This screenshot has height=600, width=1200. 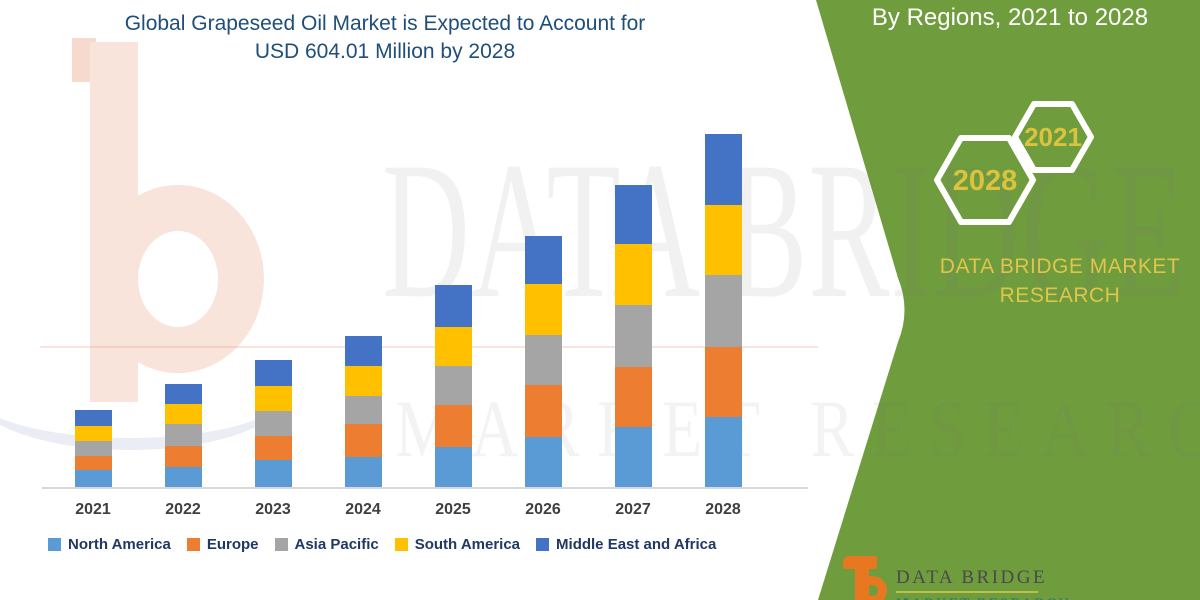 What do you see at coordinates (723, 451) in the screenshot?
I see `bar-segment-north-america-2028` at bounding box center [723, 451].